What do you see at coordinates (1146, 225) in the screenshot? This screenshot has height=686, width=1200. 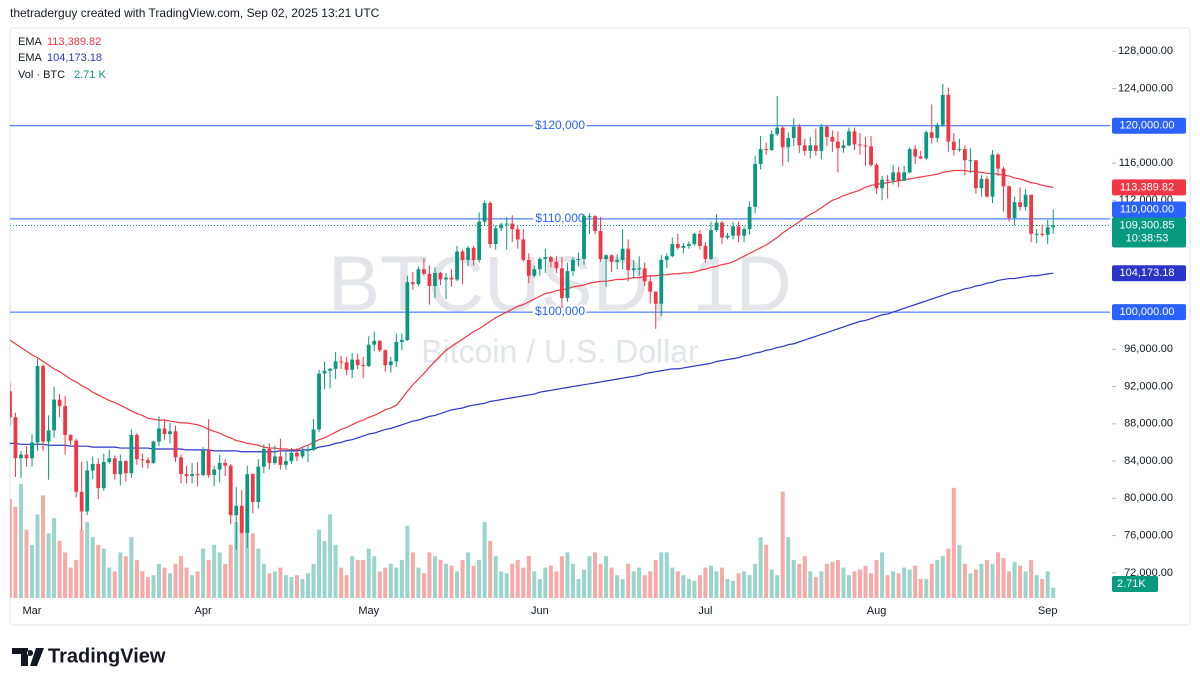 I see `last-price-label: 109,300.85` at bounding box center [1146, 225].